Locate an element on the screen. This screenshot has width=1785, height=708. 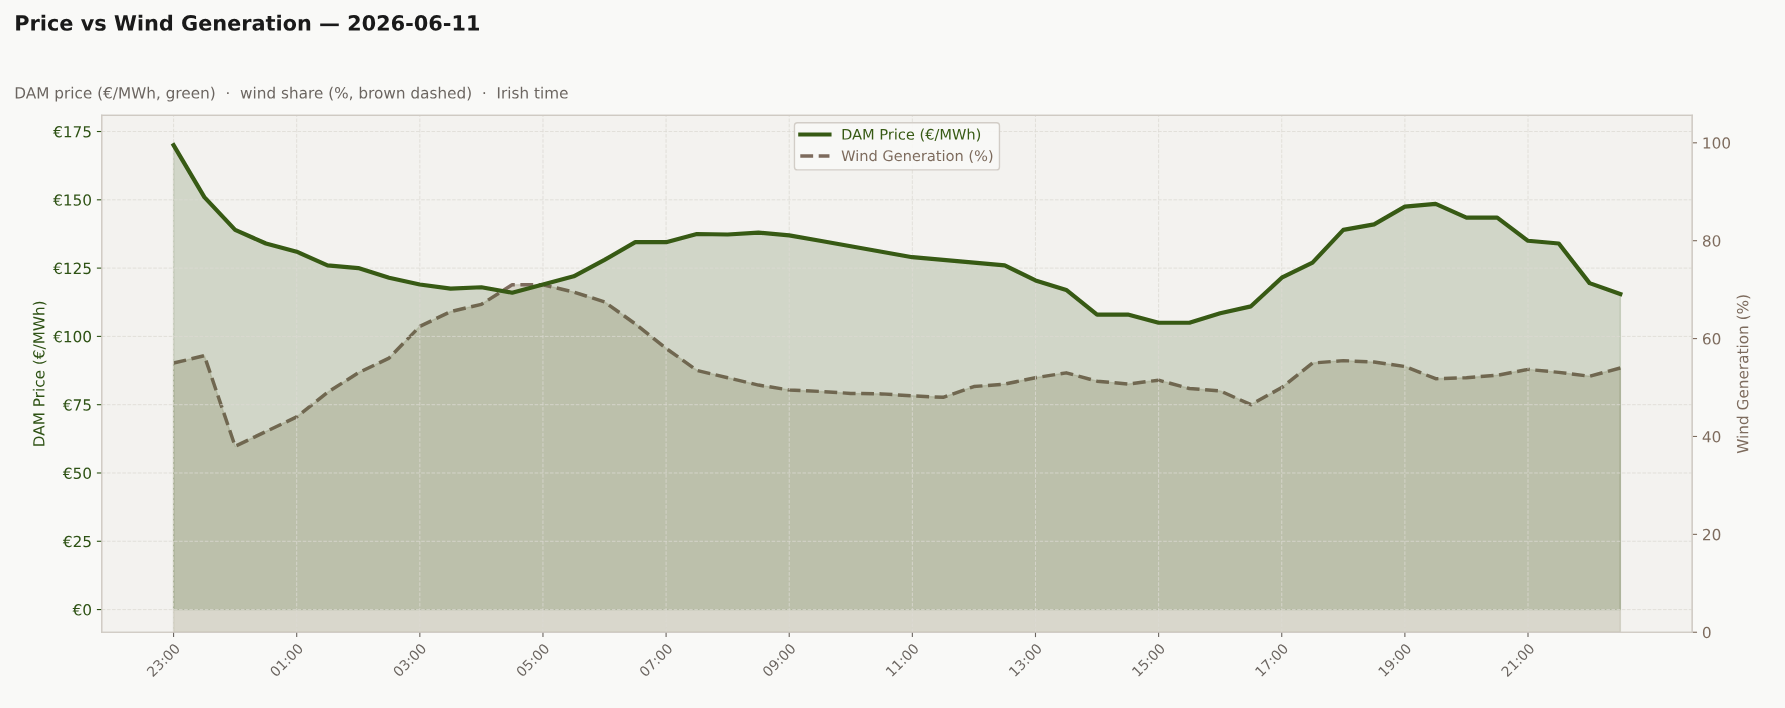
y2-tick-label: 0 is located at coordinates (1706, 632).